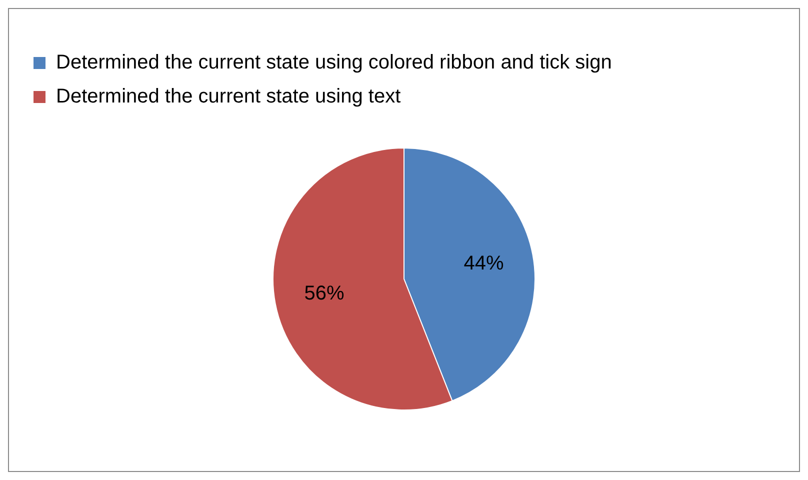 The height and width of the screenshot is (480, 808). Describe the element at coordinates (484, 263) in the screenshot. I see `data-label: 44%` at that location.